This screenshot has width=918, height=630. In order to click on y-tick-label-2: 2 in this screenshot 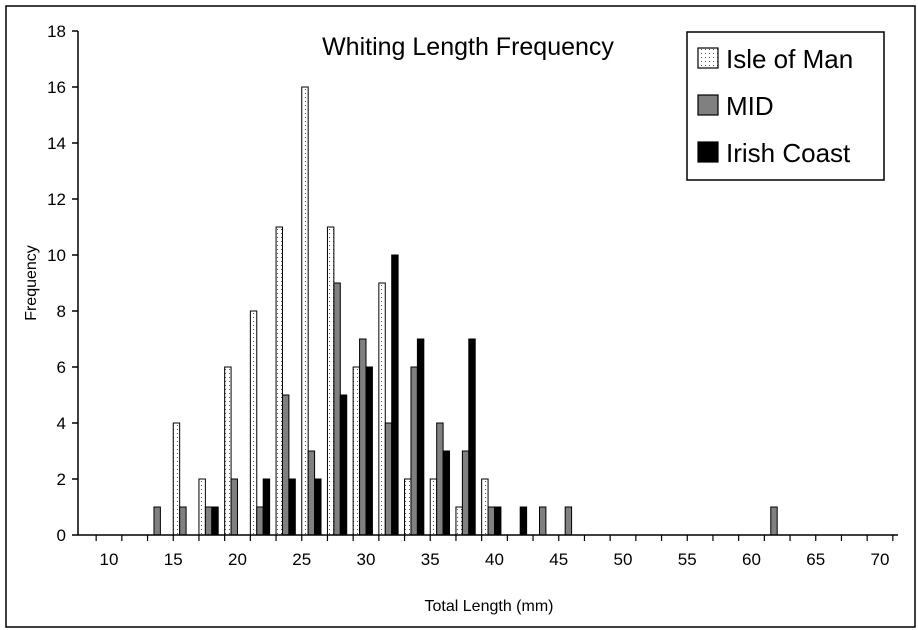, I will do `click(61, 479)`.